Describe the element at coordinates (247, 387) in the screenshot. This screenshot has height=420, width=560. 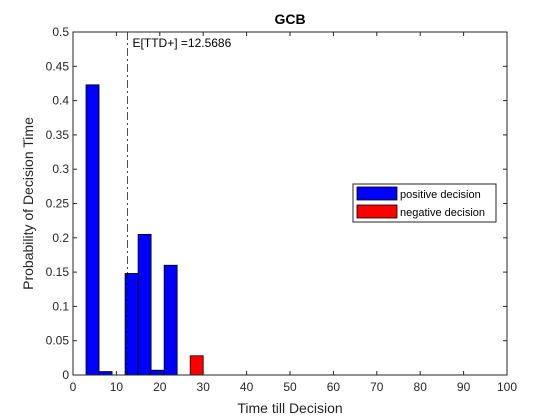
I see `x-tick-label: 40` at that location.